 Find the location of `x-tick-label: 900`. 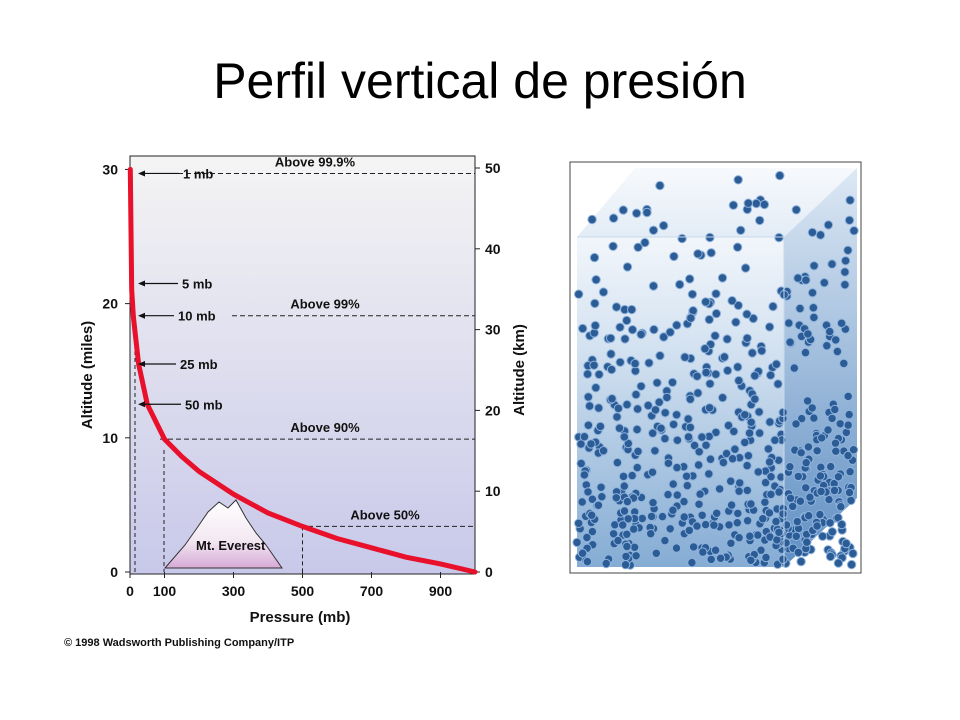

x-tick-label: 900 is located at coordinates (441, 591).